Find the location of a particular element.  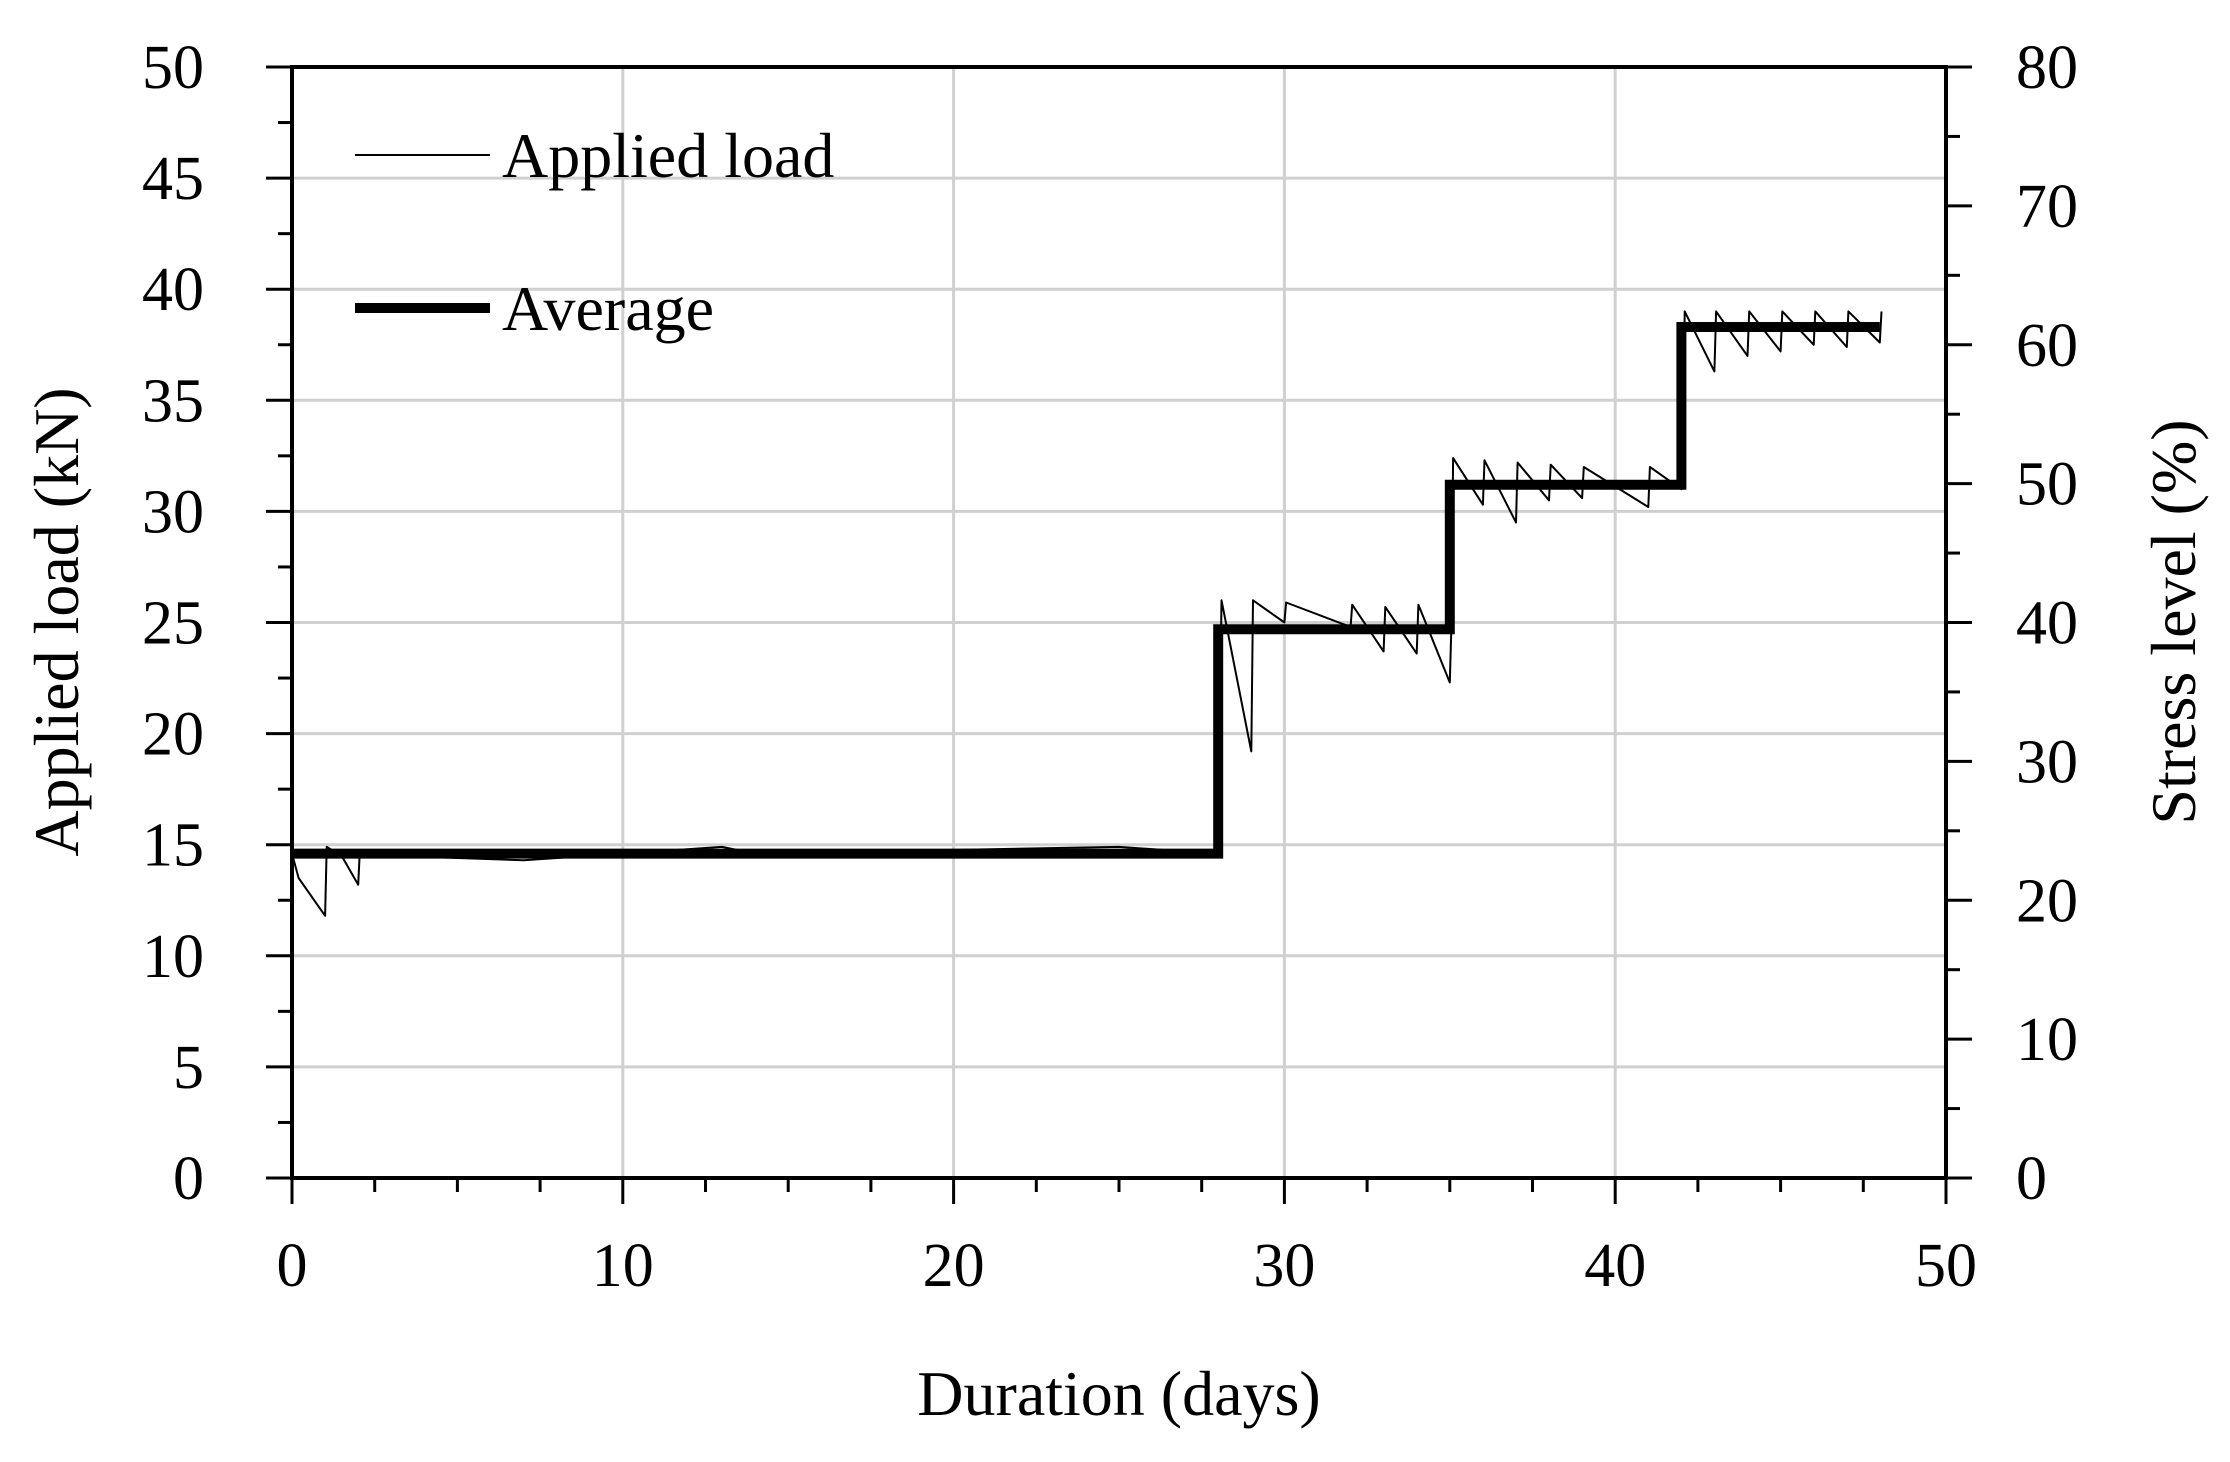

y-tick-label: 35 is located at coordinates (173, 401).